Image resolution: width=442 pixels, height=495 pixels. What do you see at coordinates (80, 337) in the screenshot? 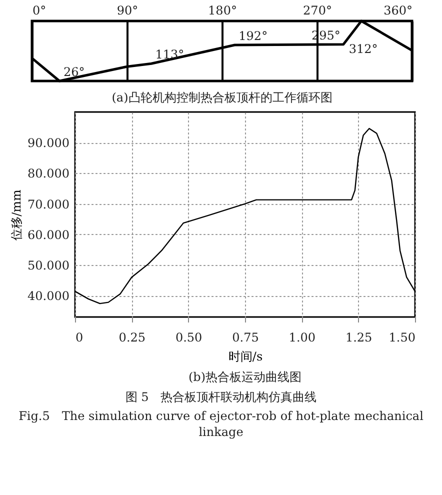
I see `x-tick-label: 0` at bounding box center [80, 337].